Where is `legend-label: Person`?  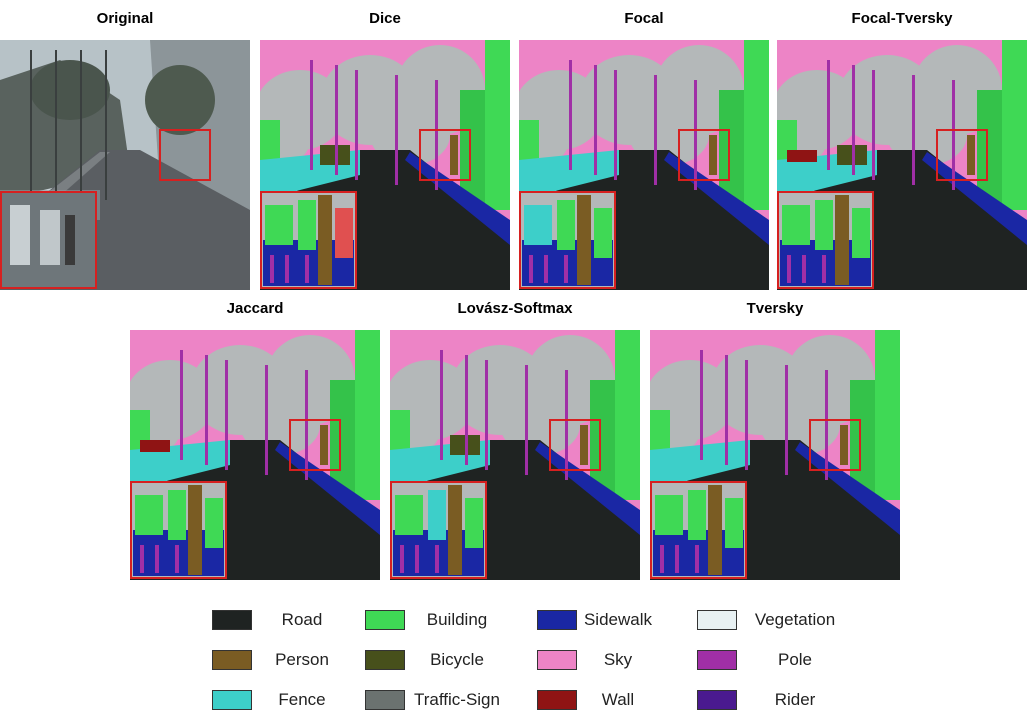 legend-label: Person is located at coordinates (302, 659).